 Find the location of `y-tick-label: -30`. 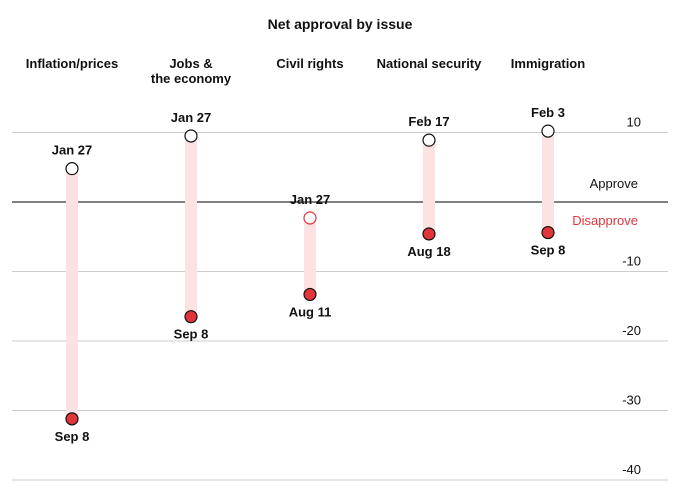

y-tick-label: -30 is located at coordinates (631, 400).